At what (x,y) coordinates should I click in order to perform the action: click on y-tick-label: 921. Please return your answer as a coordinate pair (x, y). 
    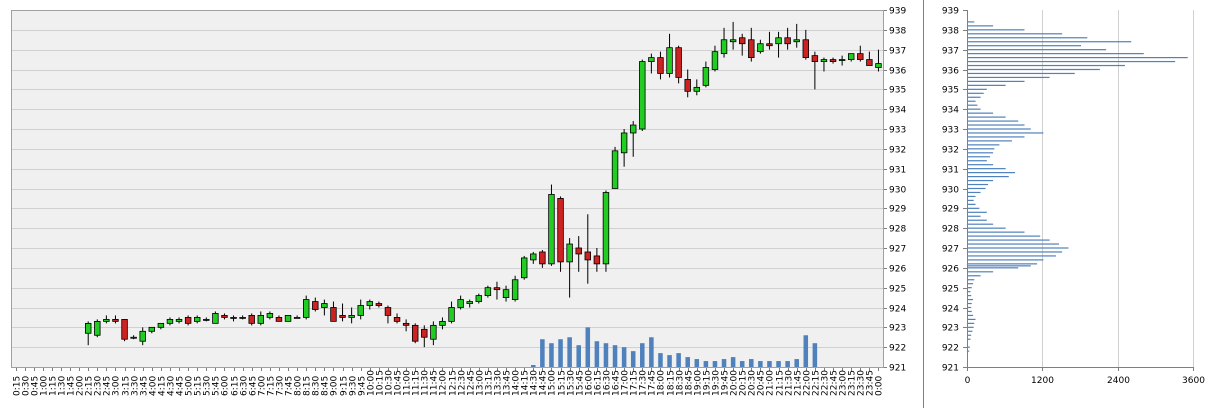
    Looking at the image, I should click on (897, 369).